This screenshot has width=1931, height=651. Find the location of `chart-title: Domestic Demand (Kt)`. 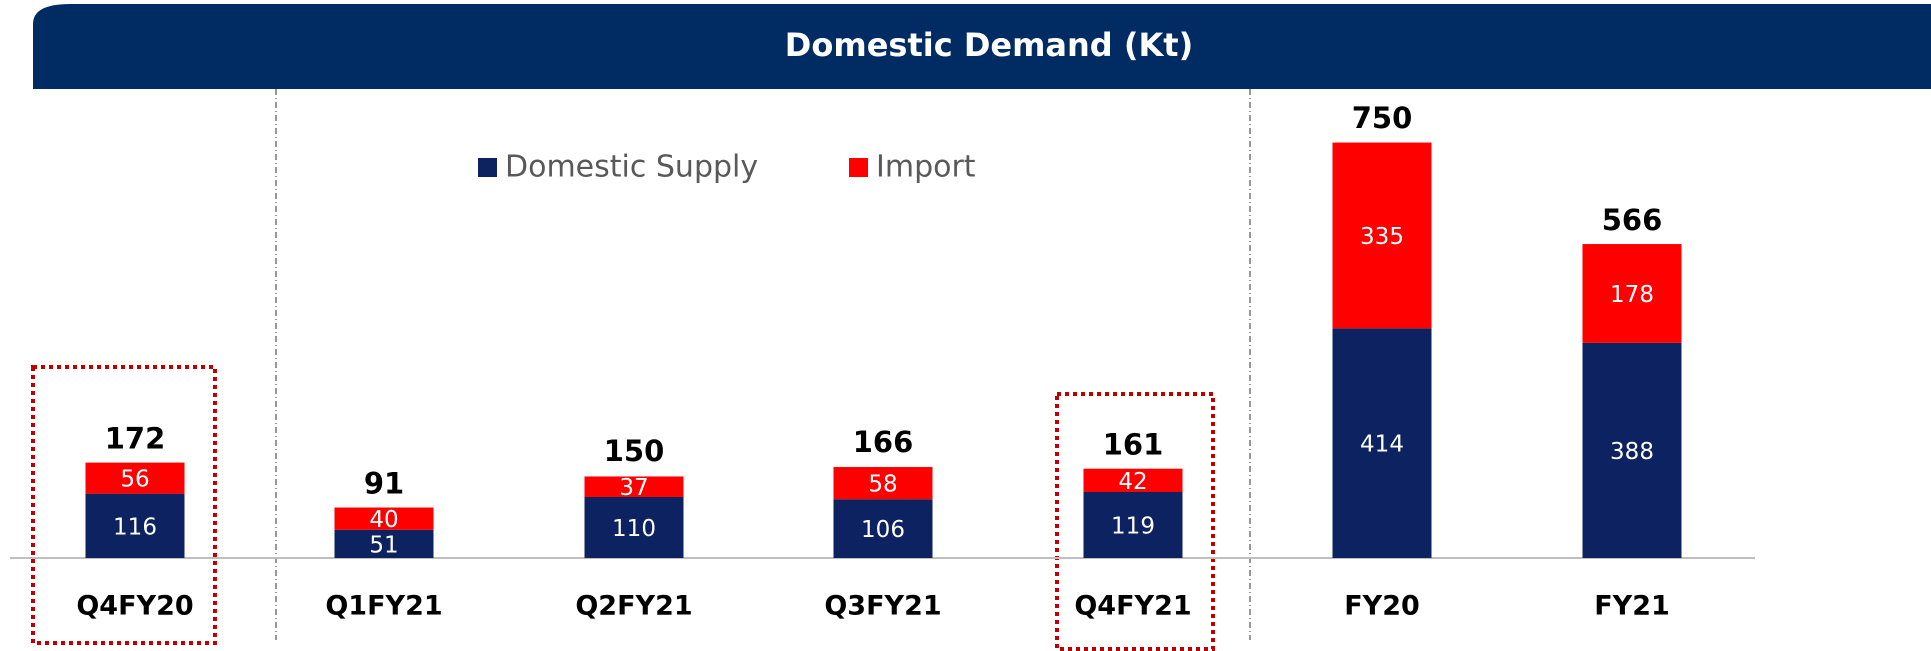

chart-title: Domestic Demand (Kt) is located at coordinates (989, 45).